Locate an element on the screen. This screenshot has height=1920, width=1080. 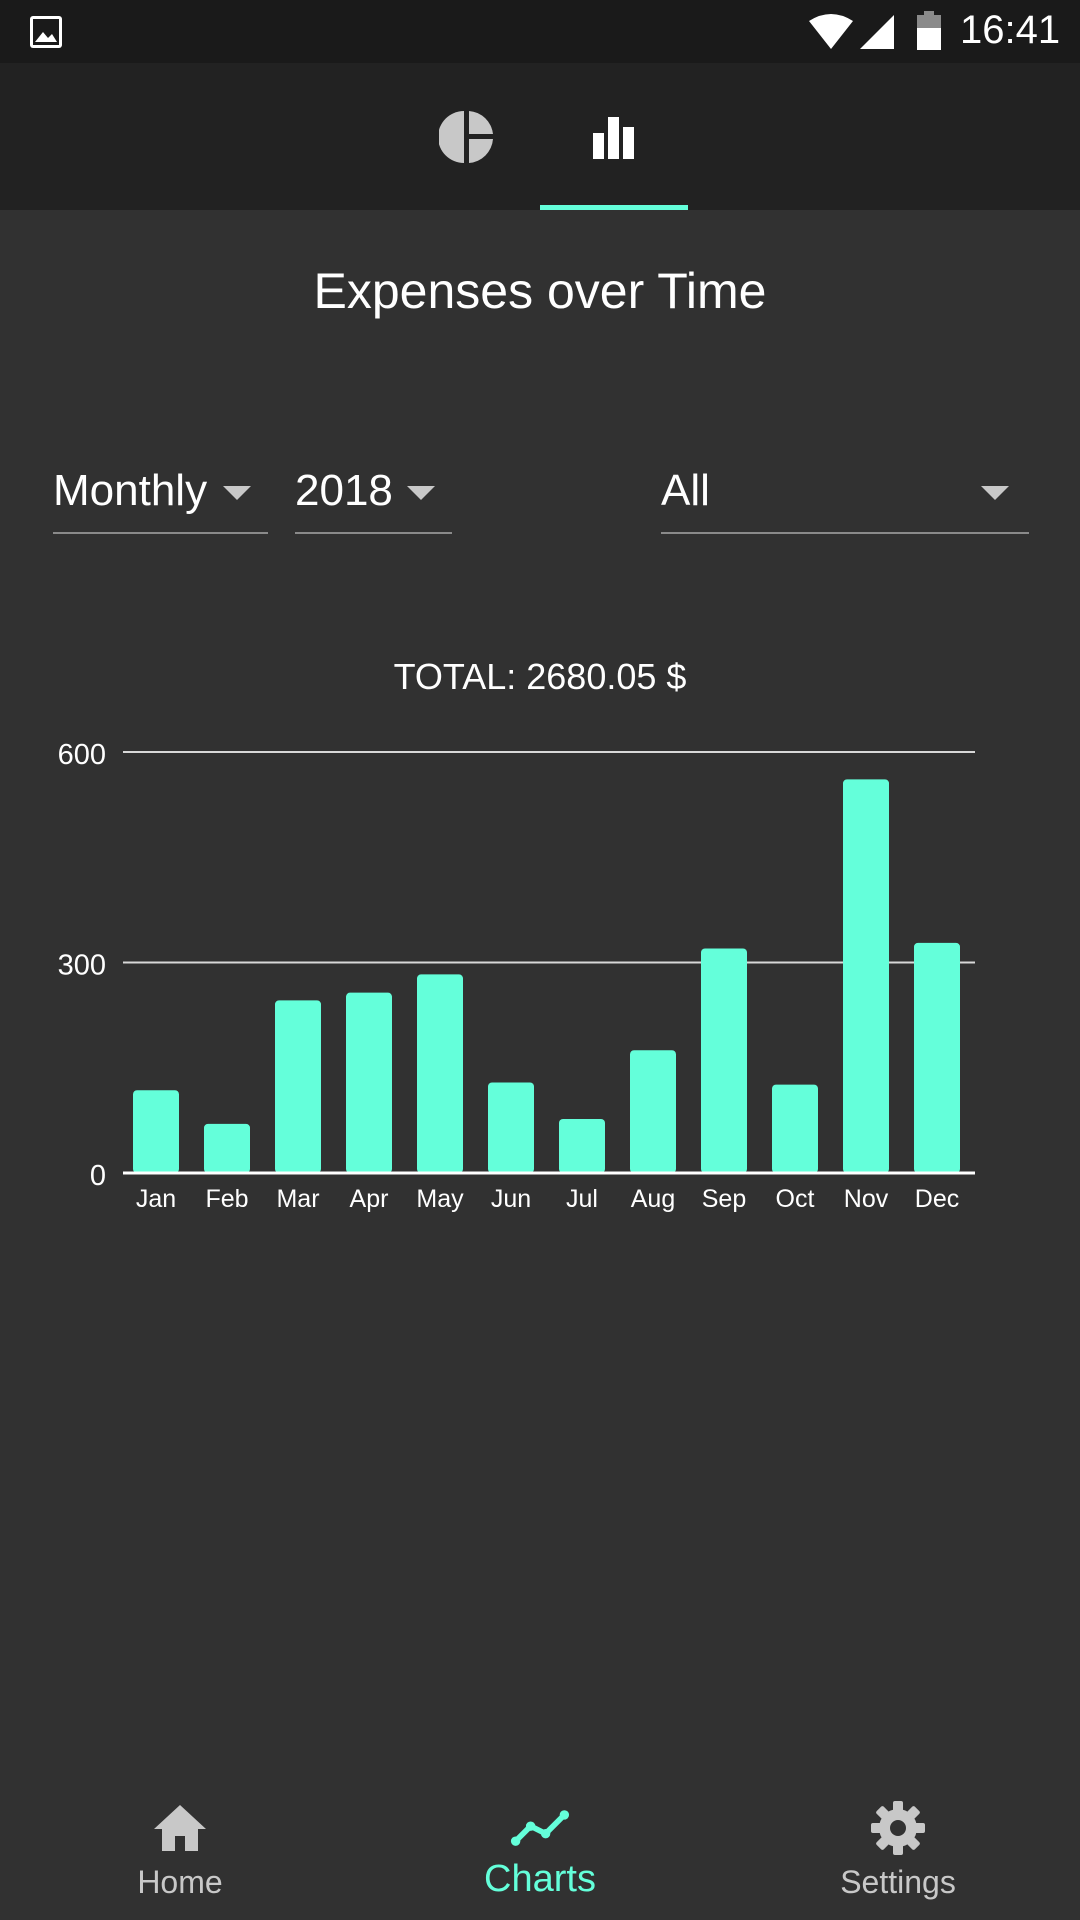
x-tick-label: Nov is located at coordinates (866, 1199).